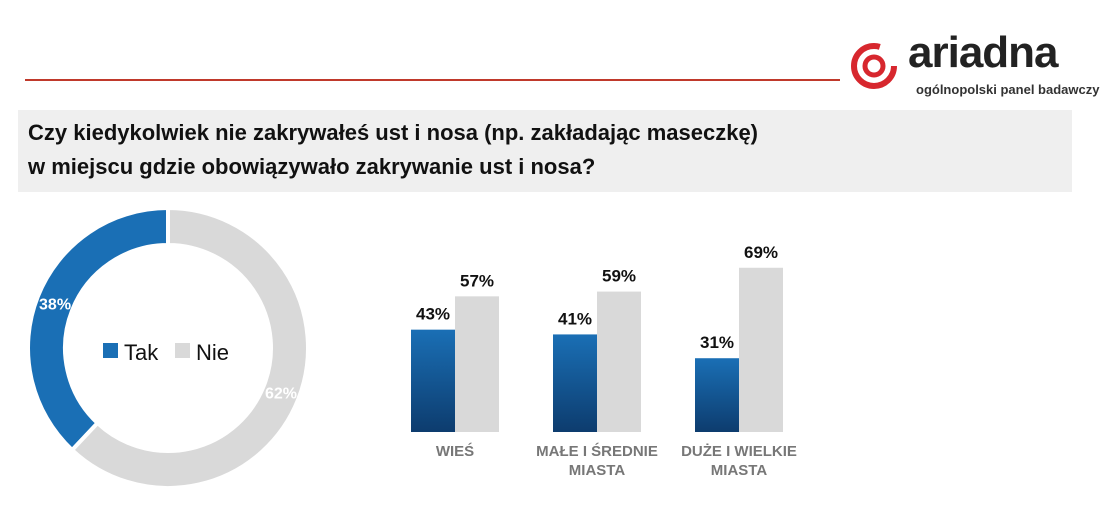 The width and height of the screenshot is (1111, 506). Describe the element at coordinates (597, 470) in the screenshot. I see `category-label-2-line-2: MIASTA` at that location.